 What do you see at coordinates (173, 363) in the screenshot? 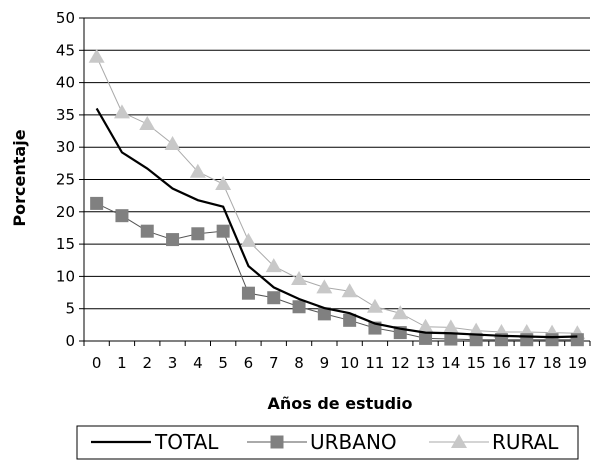
I see `x-tick-label: 3` at bounding box center [173, 363].